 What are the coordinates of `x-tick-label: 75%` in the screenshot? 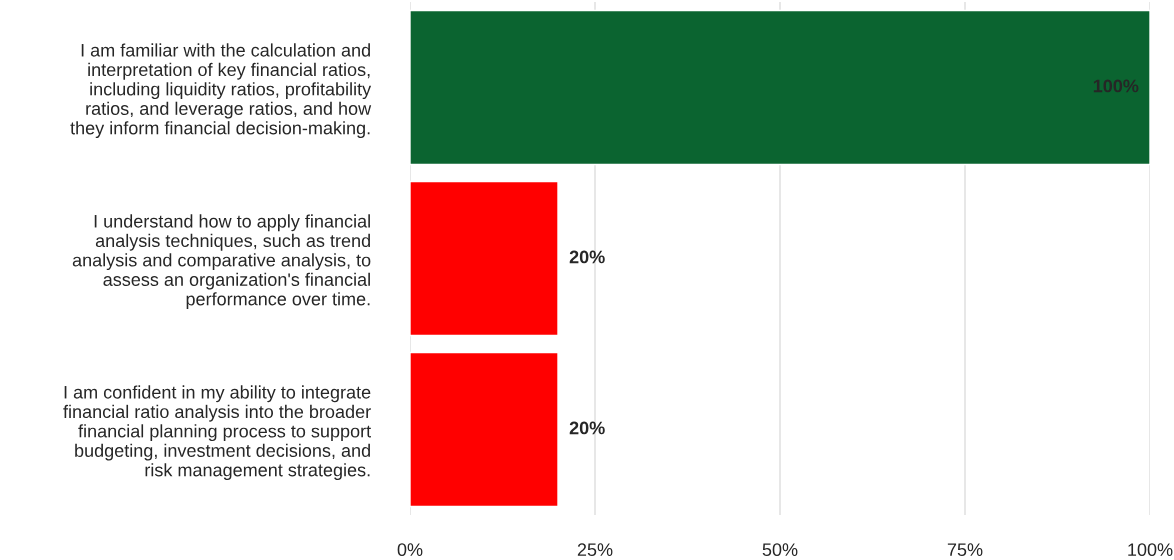 It's located at (965, 550).